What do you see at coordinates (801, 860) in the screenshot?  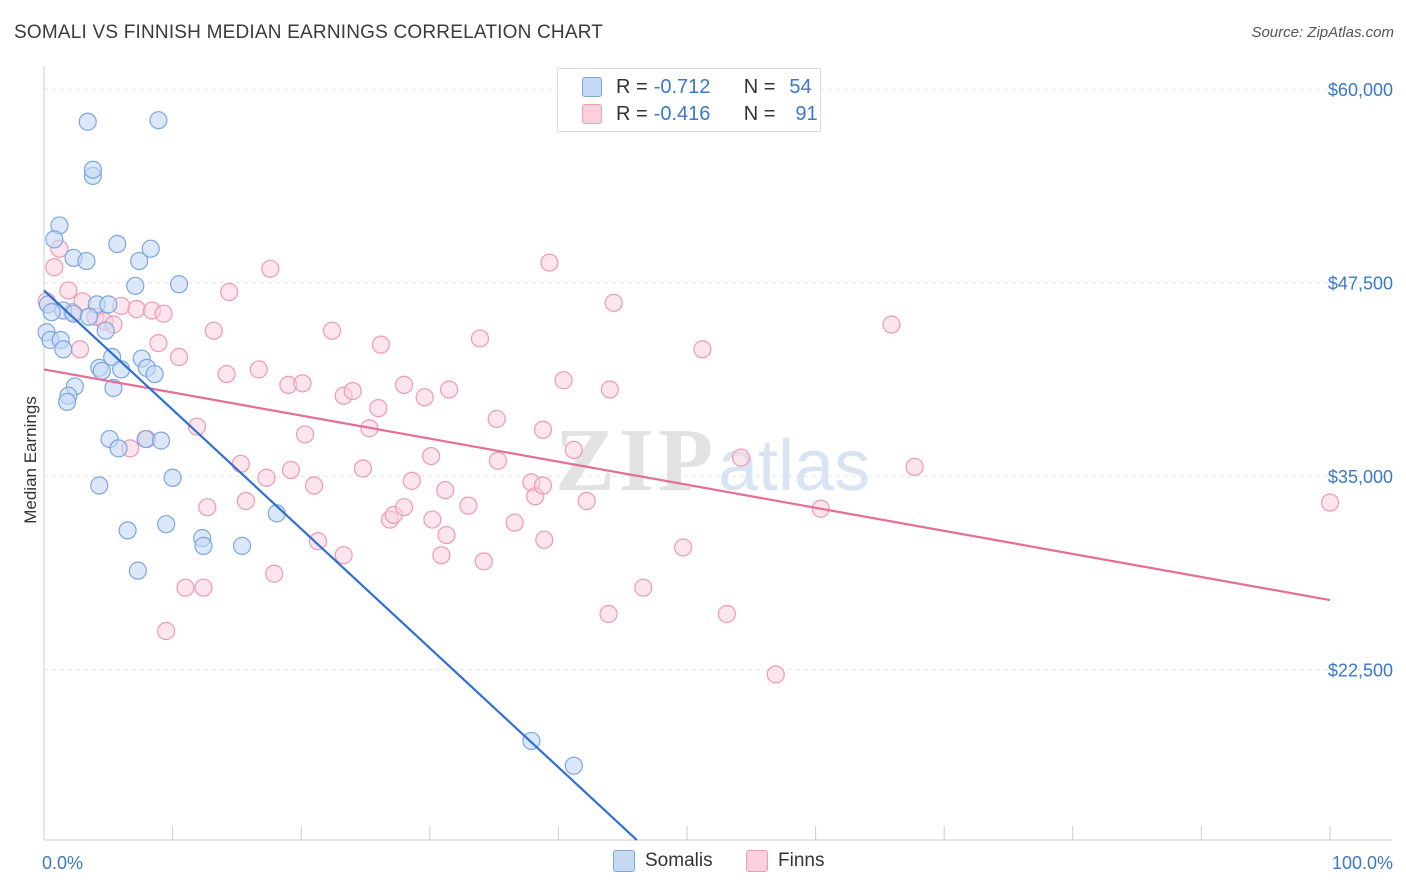 I see `finns-legend-label: Finns` at bounding box center [801, 860].